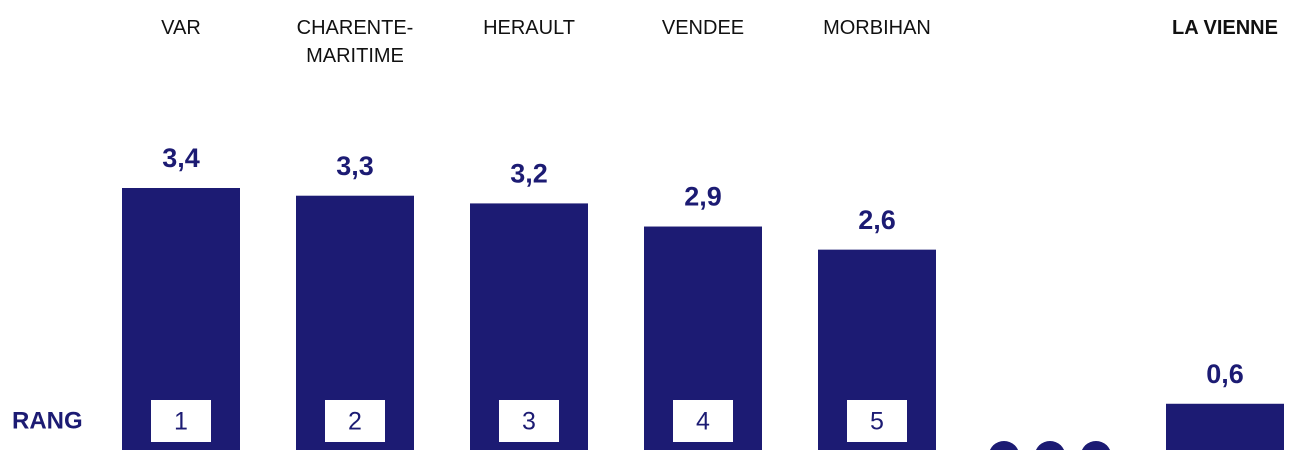 This screenshot has width=1310, height=450. I want to click on value-label: 3,2, so click(529, 174).